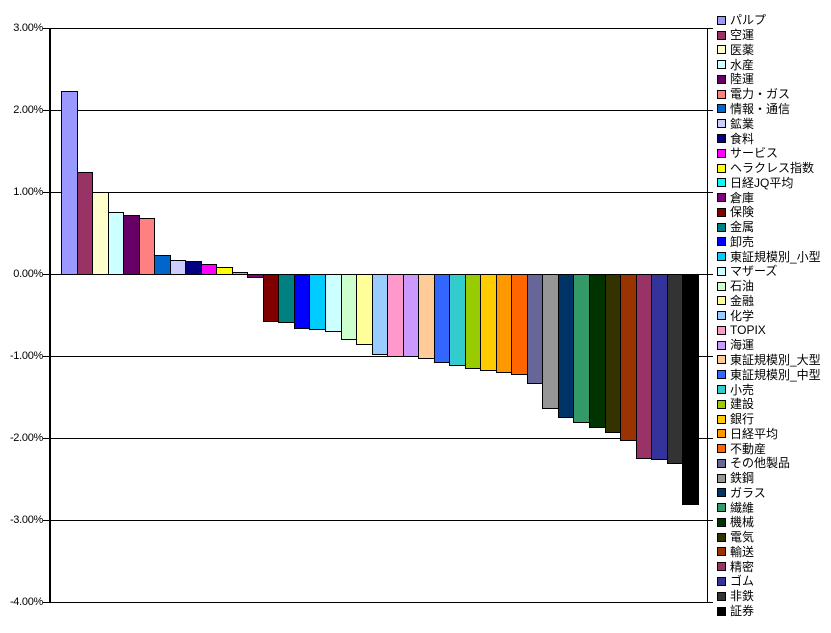 This screenshot has height=633, width=831. Describe the element at coordinates (769, 419) in the screenshot. I see `legend-item-銀行: 銀行` at that location.